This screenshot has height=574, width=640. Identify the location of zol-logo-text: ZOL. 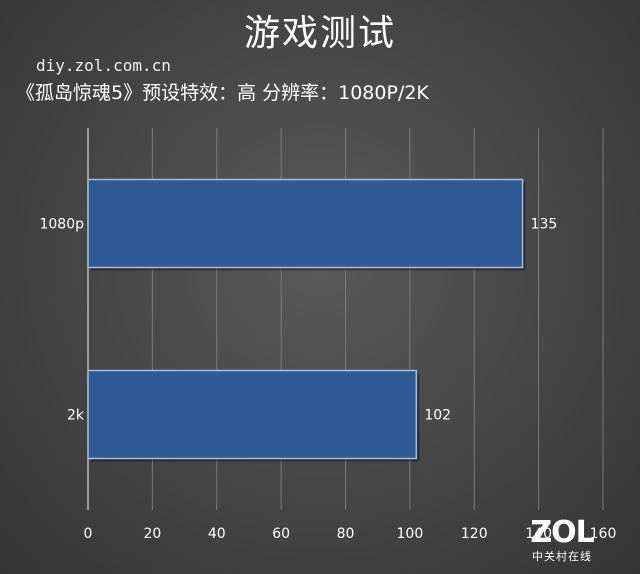
(562, 532).